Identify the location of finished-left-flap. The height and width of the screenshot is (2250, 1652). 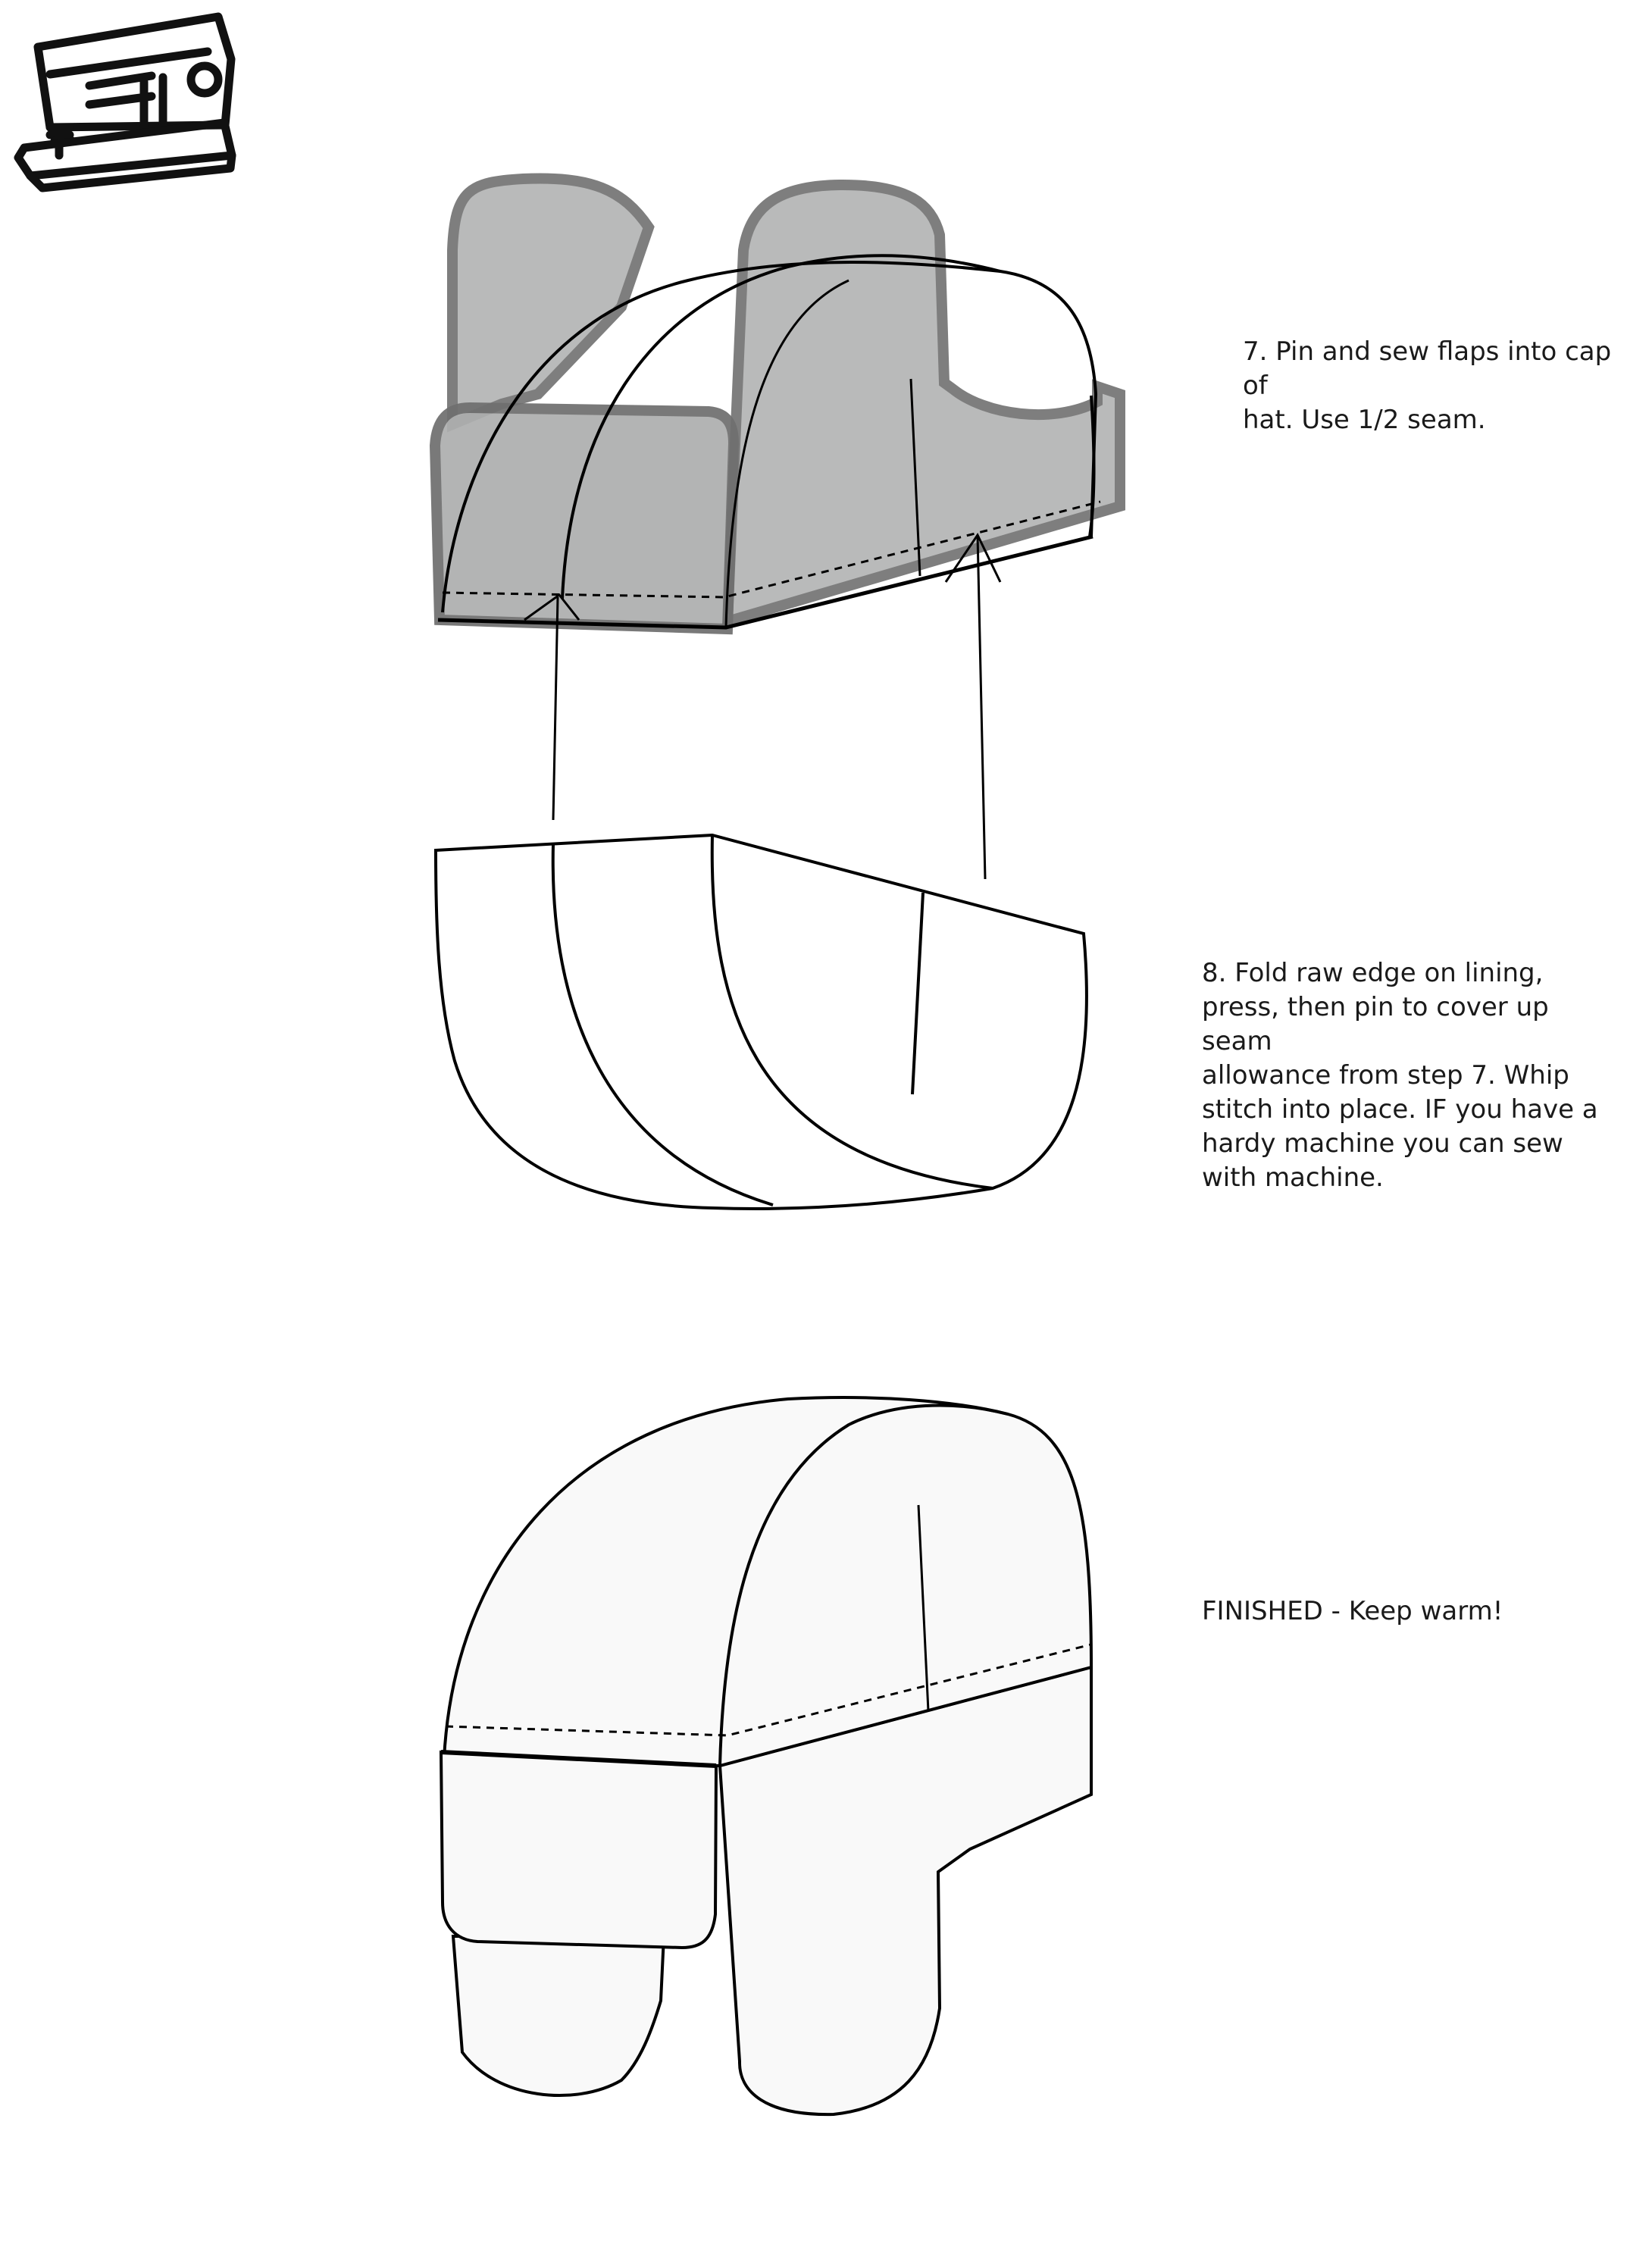
(558, 2017).